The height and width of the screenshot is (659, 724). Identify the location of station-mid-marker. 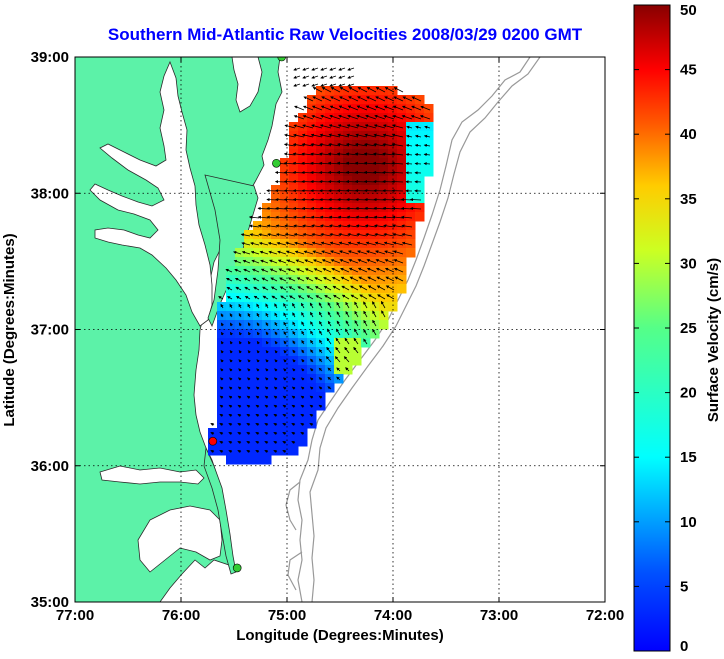
(276, 163).